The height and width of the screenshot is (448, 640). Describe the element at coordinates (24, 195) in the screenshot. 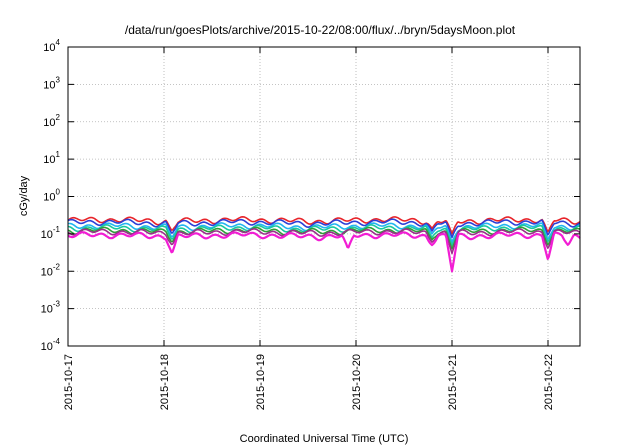

I see `y-axis-label: cGy/day` at that location.